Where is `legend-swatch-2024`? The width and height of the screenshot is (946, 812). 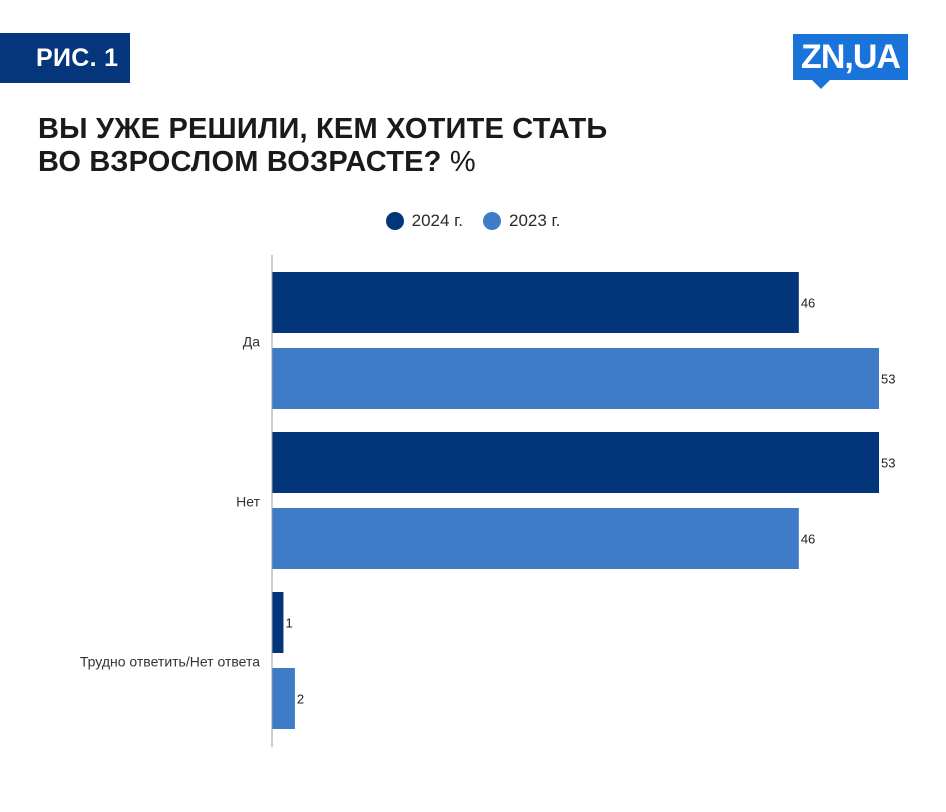
legend-swatch-2024 is located at coordinates (394, 221).